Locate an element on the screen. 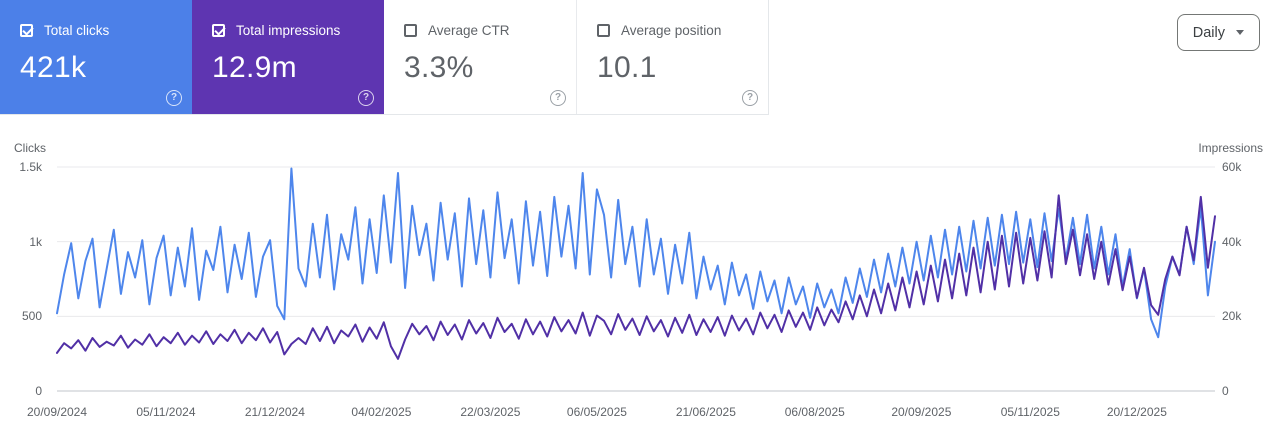 The height and width of the screenshot is (448, 1280). metric-value: 12.9m is located at coordinates (254, 67).